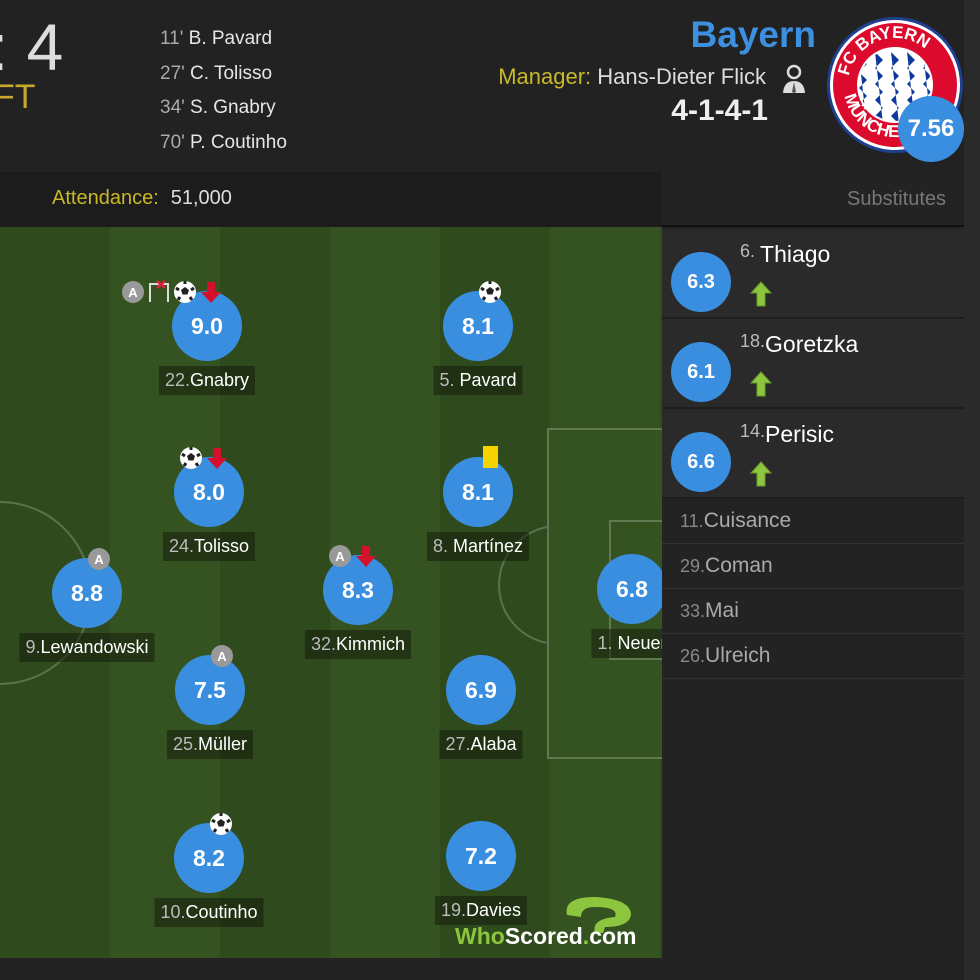 The width and height of the screenshot is (980, 980). What do you see at coordinates (701, 372) in the screenshot?
I see `sub-rating: 6.1` at bounding box center [701, 372].